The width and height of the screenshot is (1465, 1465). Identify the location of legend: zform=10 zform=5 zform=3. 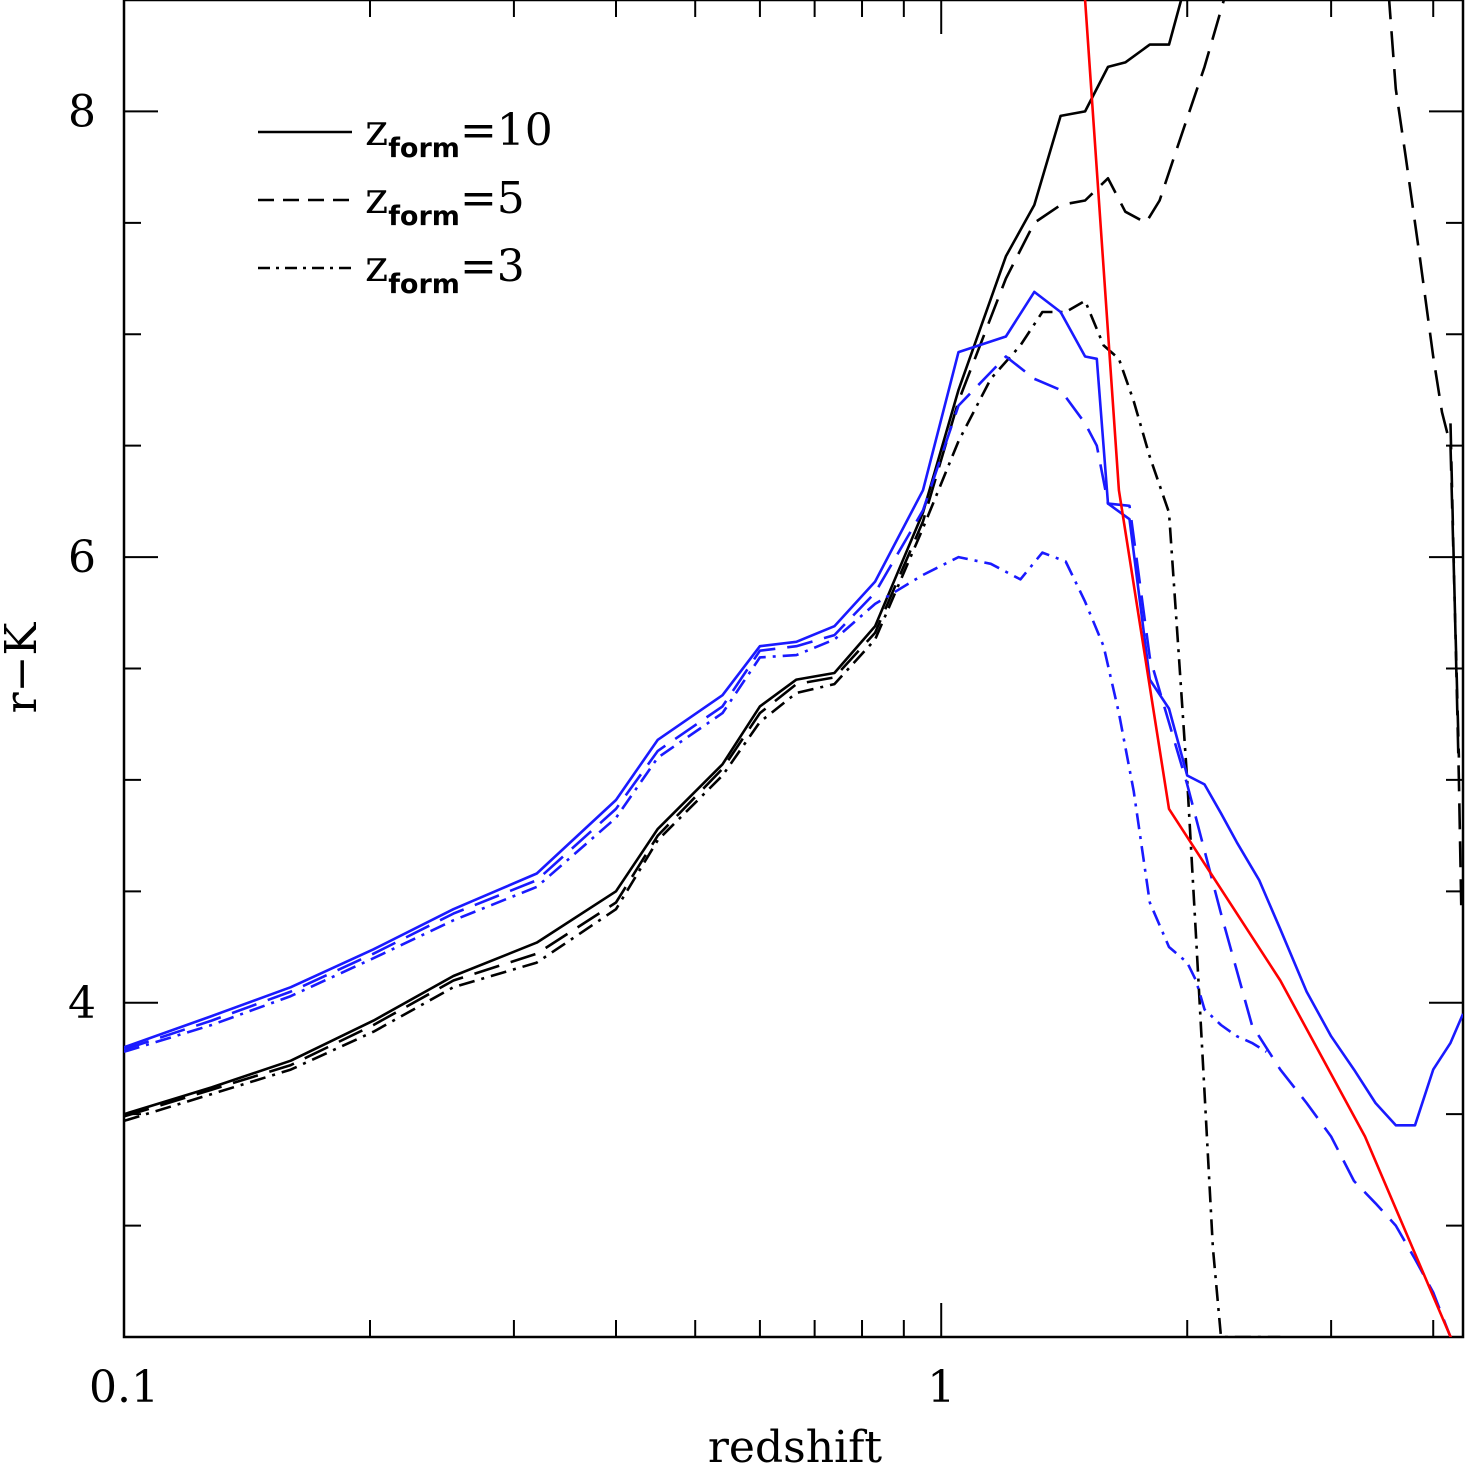
(405, 202).